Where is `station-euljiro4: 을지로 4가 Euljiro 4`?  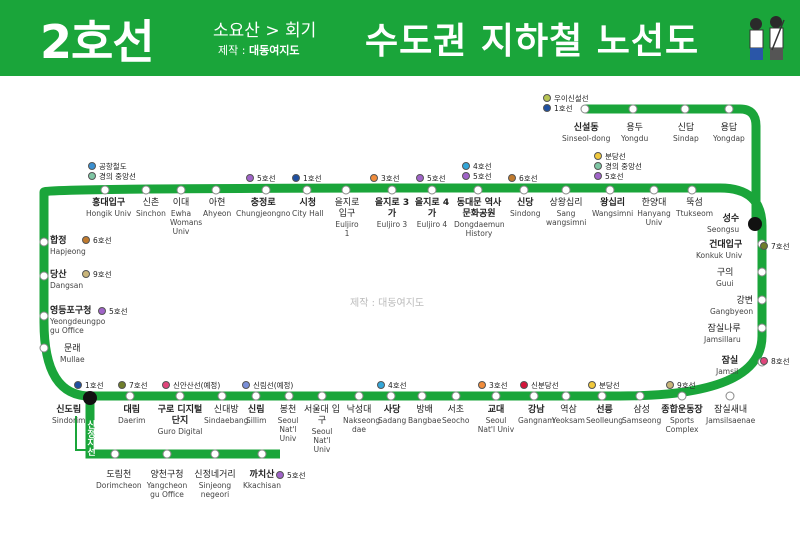
station-euljiro4: 을지로 4가 Euljiro 4 is located at coordinates (432, 213).